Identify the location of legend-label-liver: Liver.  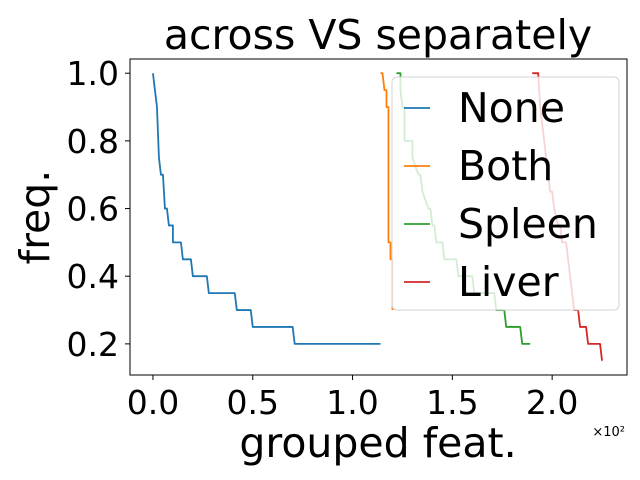
(508, 282).